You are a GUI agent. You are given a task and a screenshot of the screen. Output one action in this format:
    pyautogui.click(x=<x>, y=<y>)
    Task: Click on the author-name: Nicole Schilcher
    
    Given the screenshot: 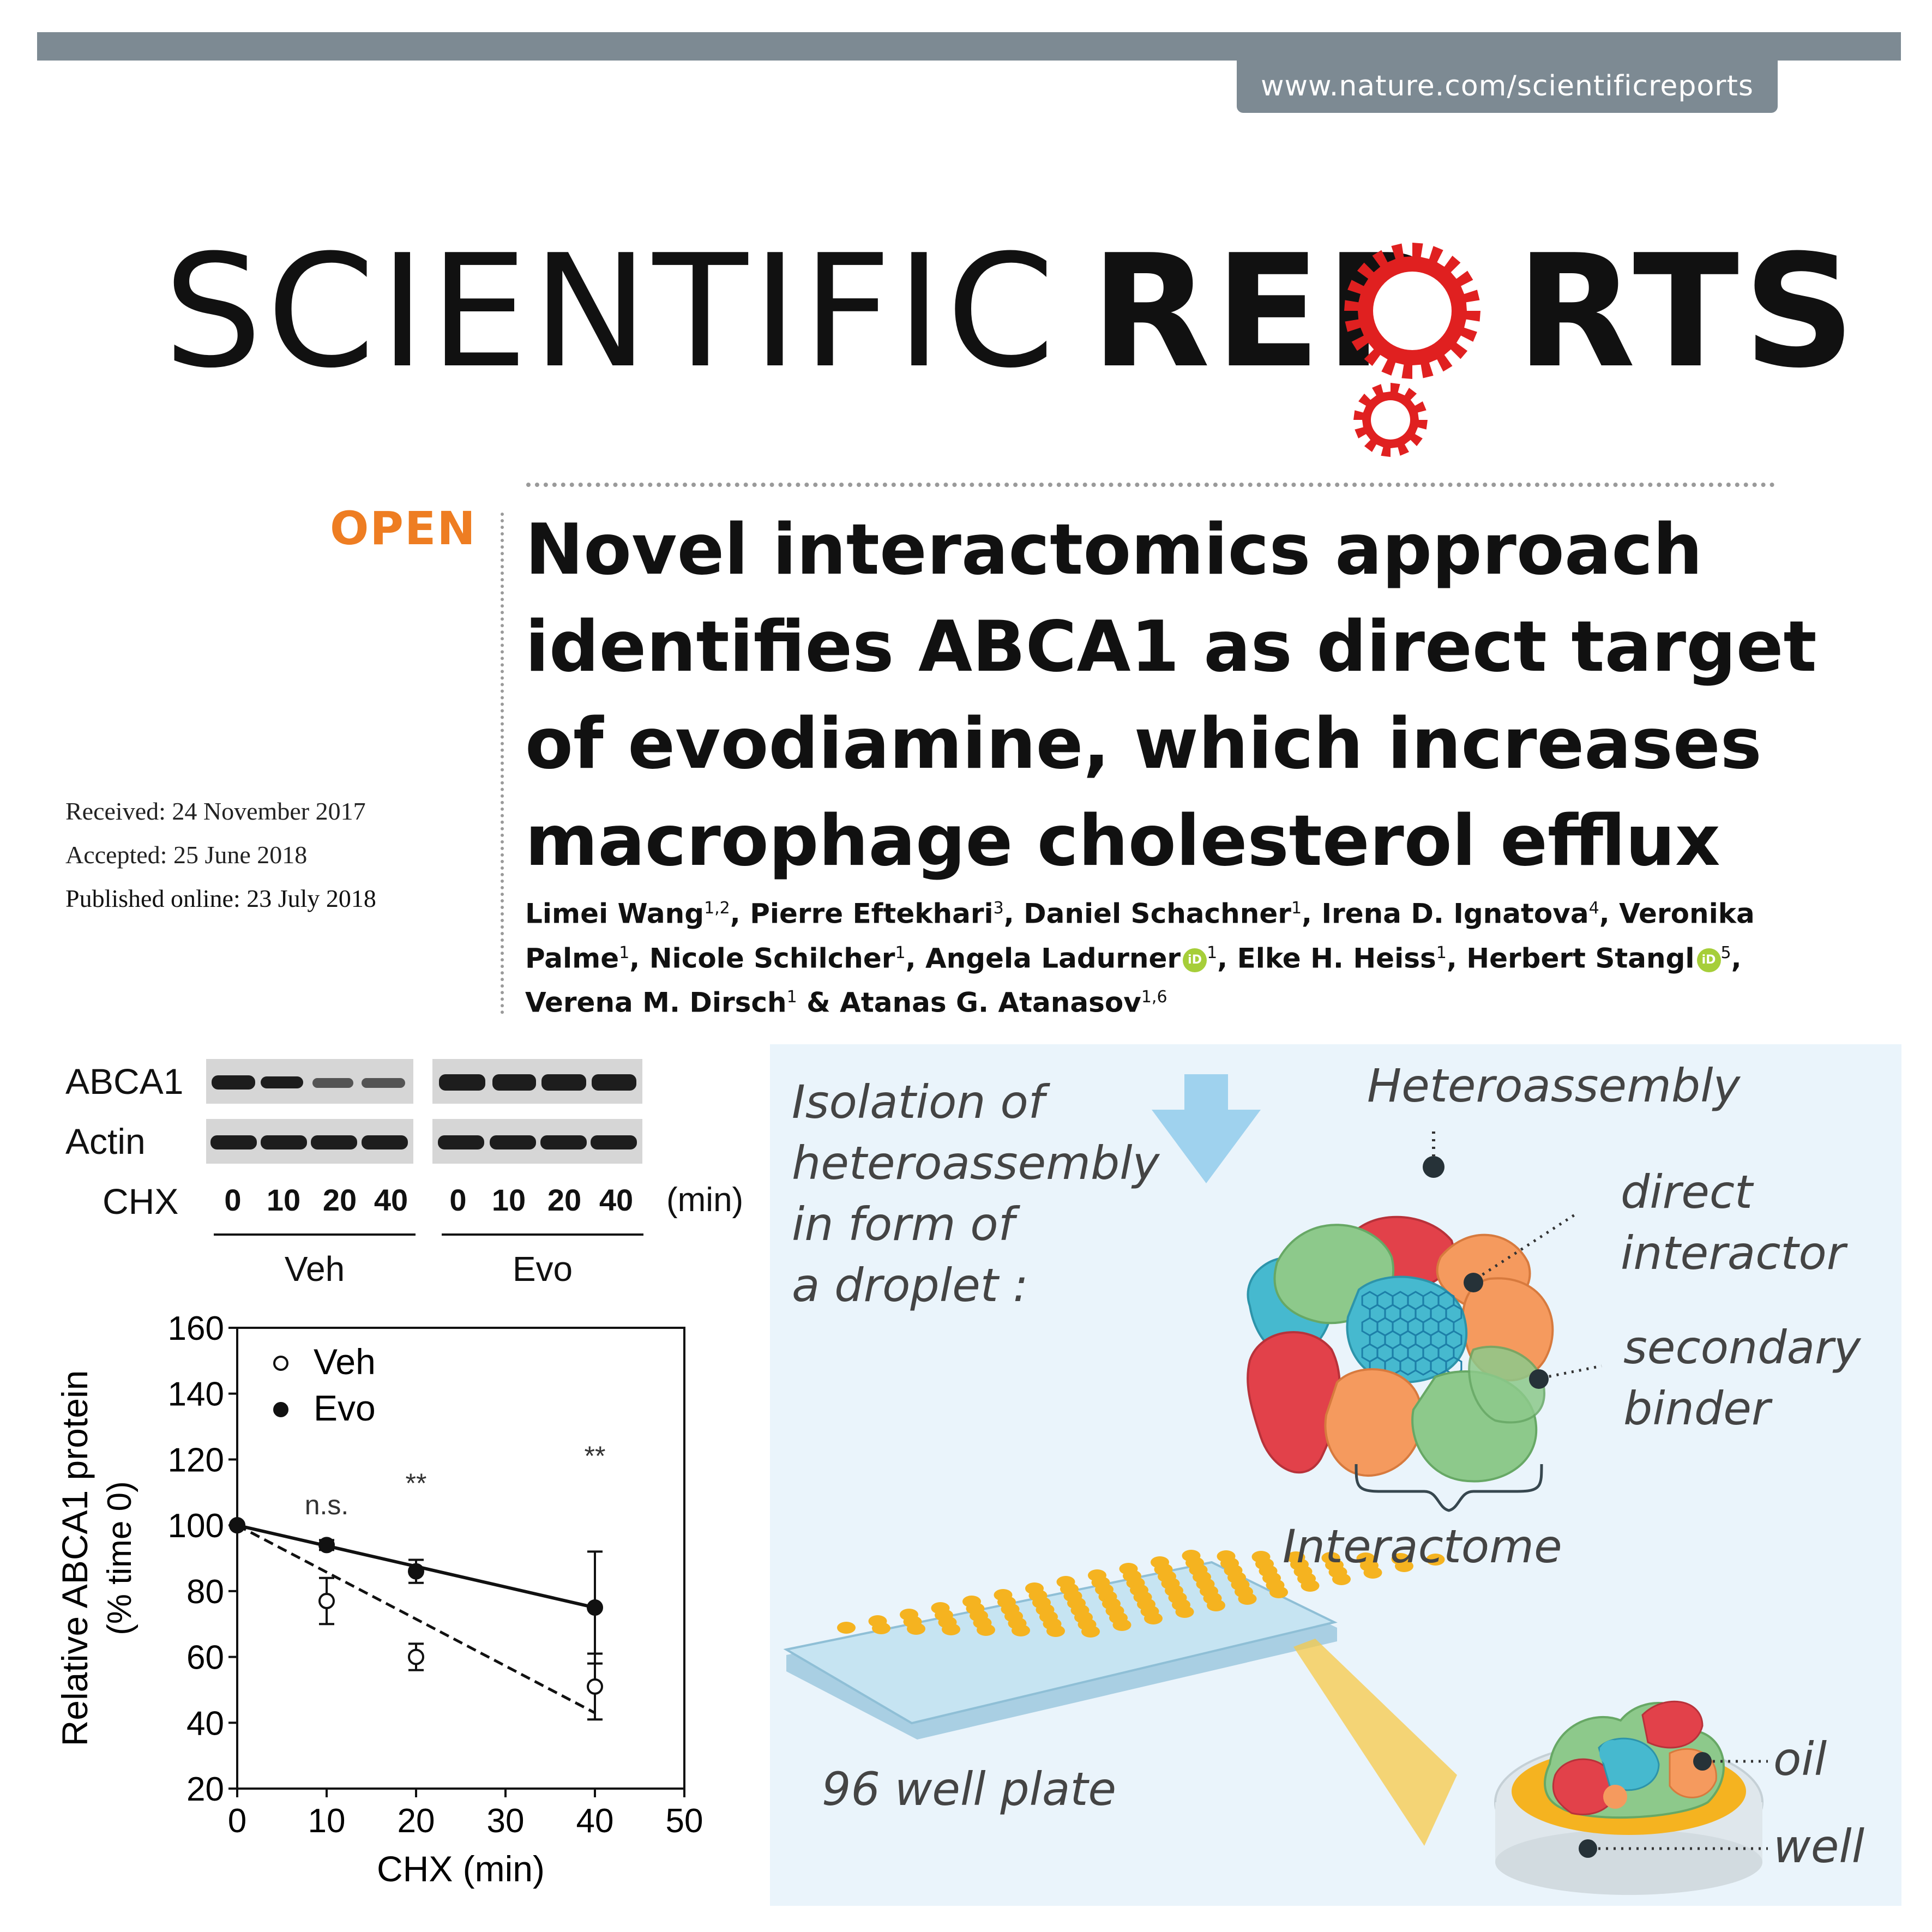 What is the action you would take?
    pyautogui.click(x=772, y=958)
    